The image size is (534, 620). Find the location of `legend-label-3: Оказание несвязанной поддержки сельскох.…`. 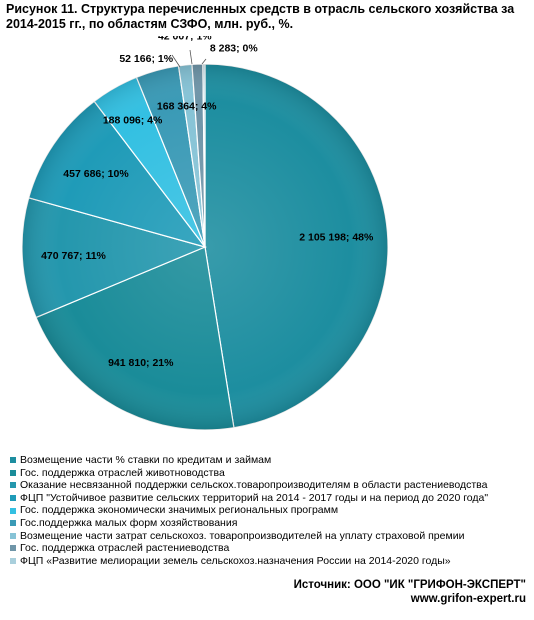

legend-label-3: Оказание несвязанной поддержки сельскох.… is located at coordinates (254, 485).